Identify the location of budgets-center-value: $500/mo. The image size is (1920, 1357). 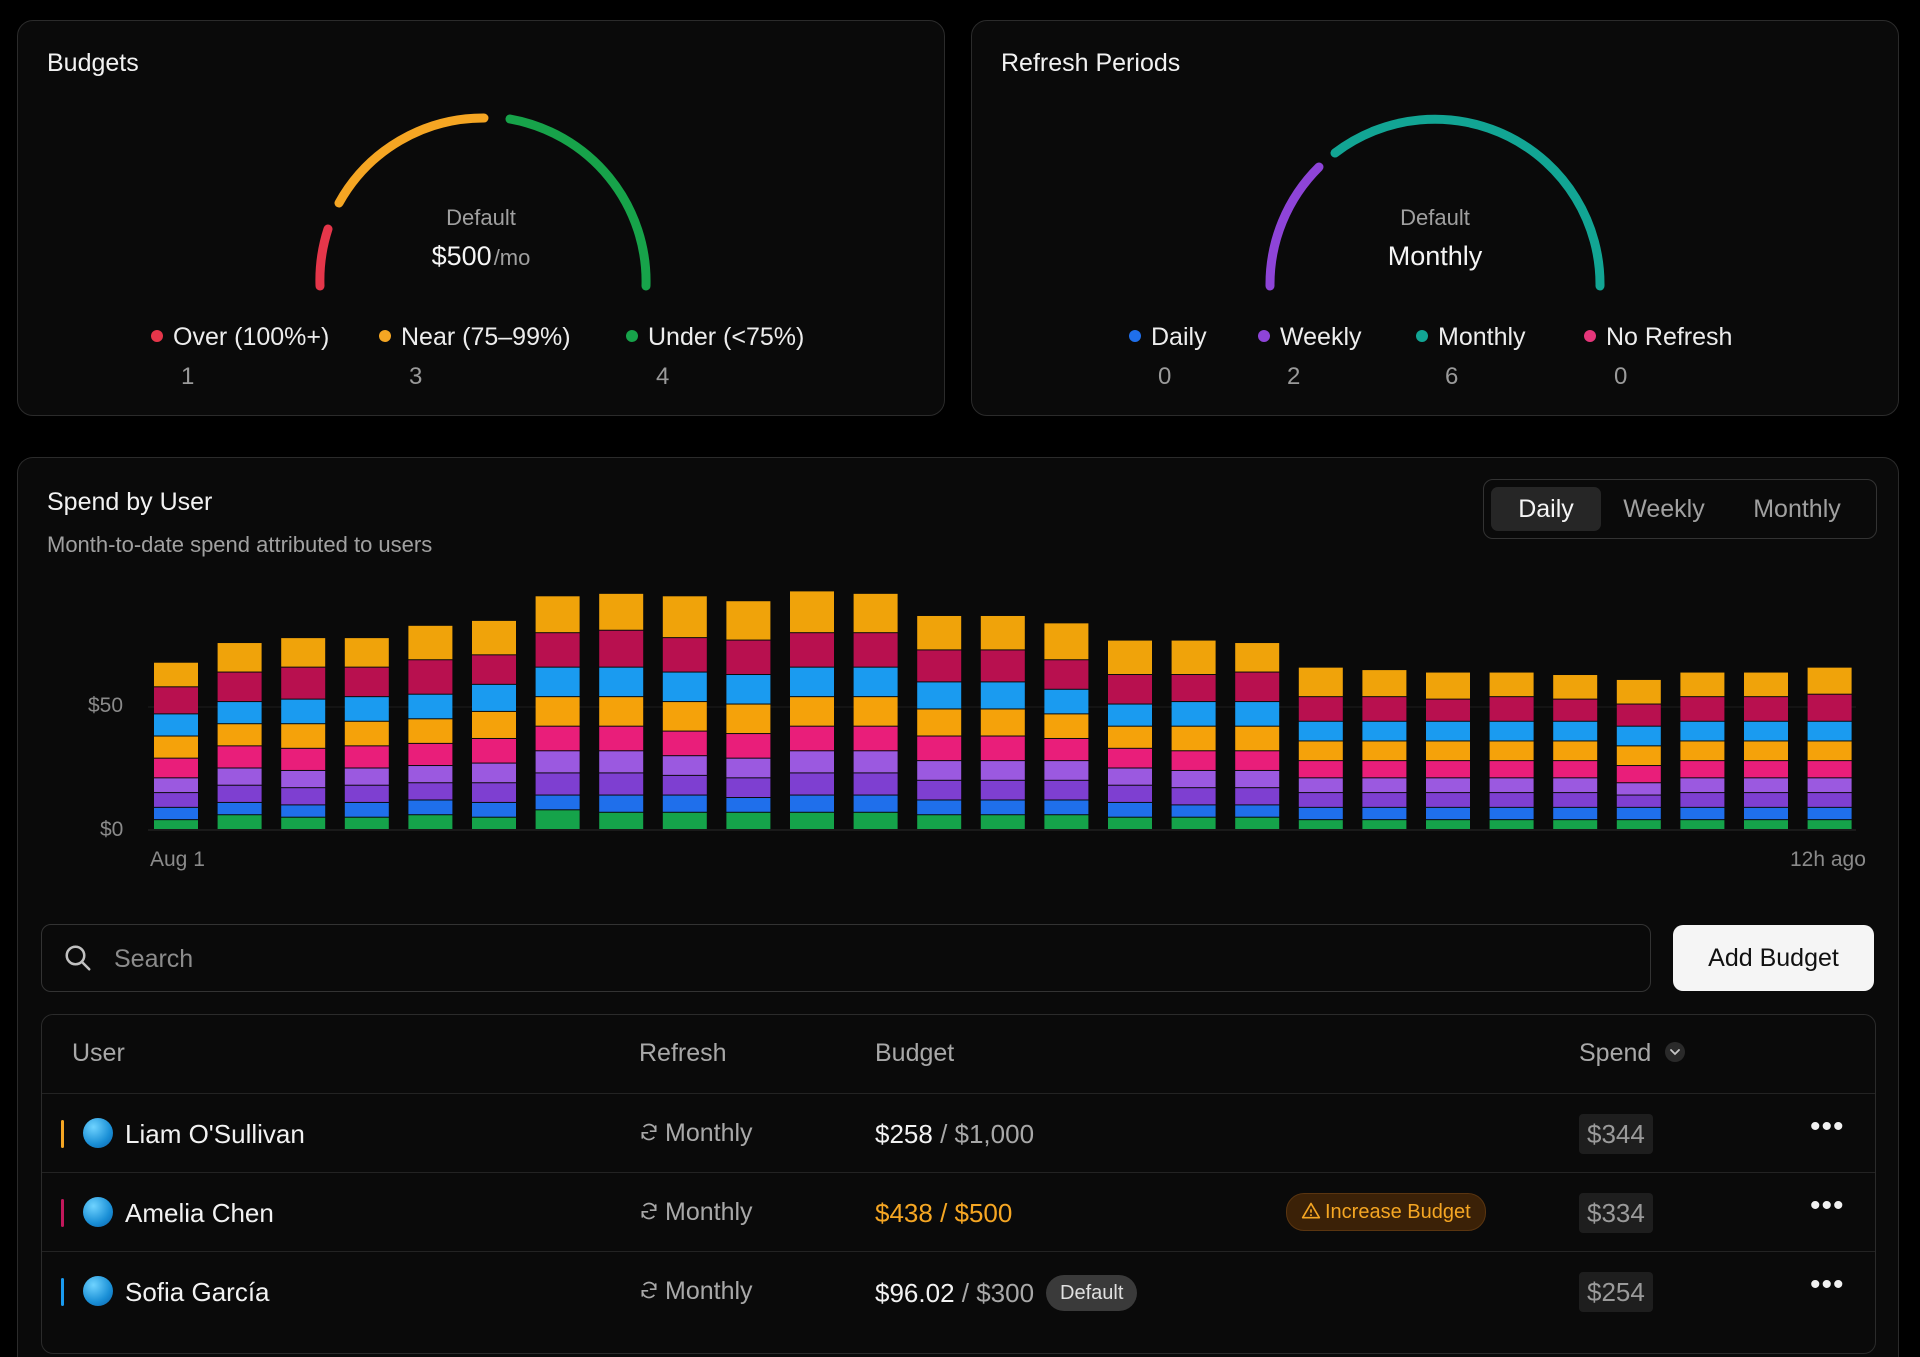
(481, 256).